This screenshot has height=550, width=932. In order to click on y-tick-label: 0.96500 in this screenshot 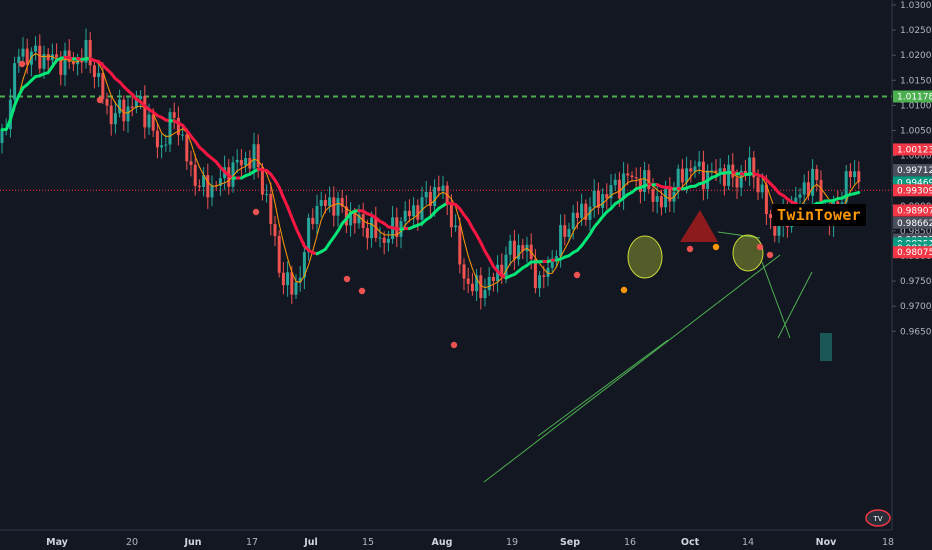, I will do `click(916, 332)`.